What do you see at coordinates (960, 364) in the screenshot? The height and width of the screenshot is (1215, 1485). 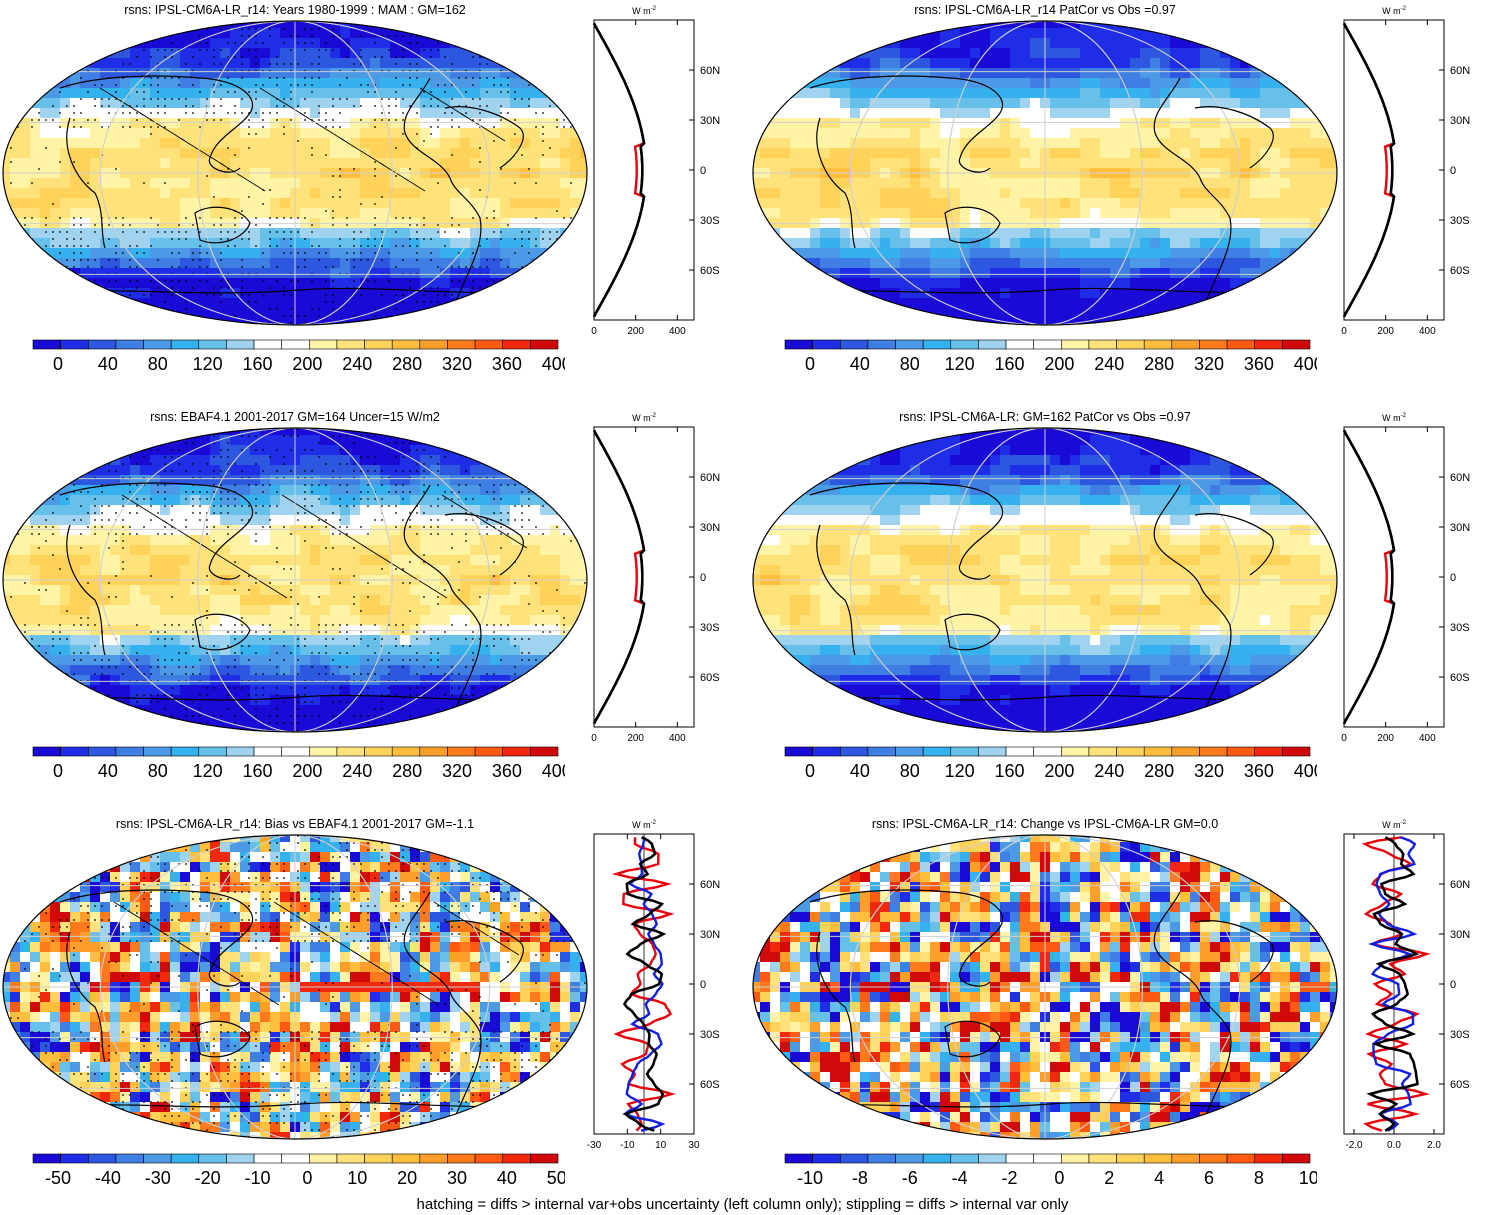 I see `colorbar-label: 120` at bounding box center [960, 364].